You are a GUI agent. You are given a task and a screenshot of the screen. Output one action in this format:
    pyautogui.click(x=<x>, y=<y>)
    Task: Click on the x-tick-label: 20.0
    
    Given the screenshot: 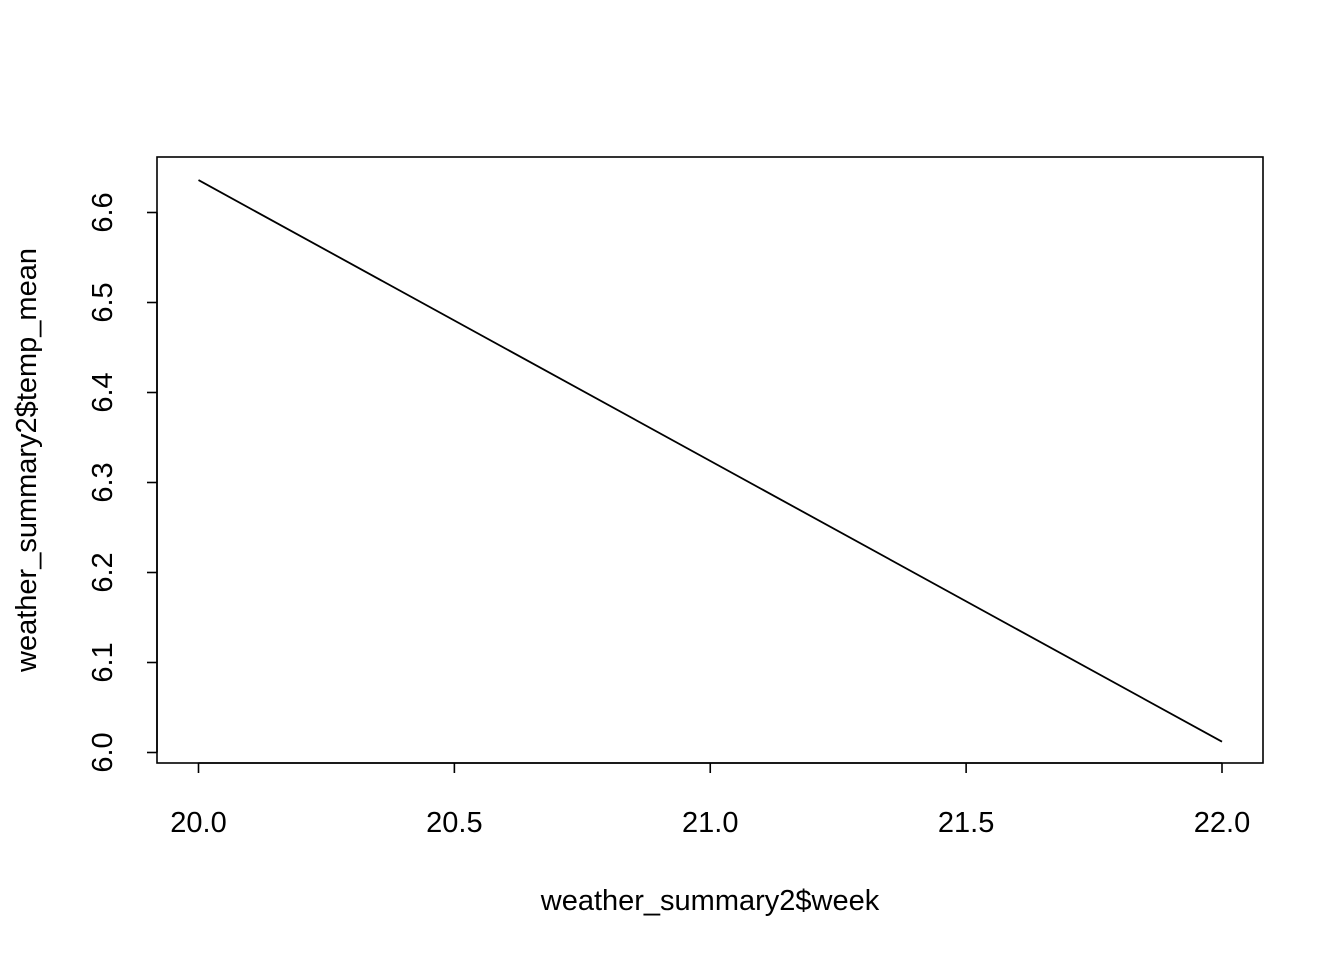 What is the action you would take?
    pyautogui.click(x=198, y=823)
    